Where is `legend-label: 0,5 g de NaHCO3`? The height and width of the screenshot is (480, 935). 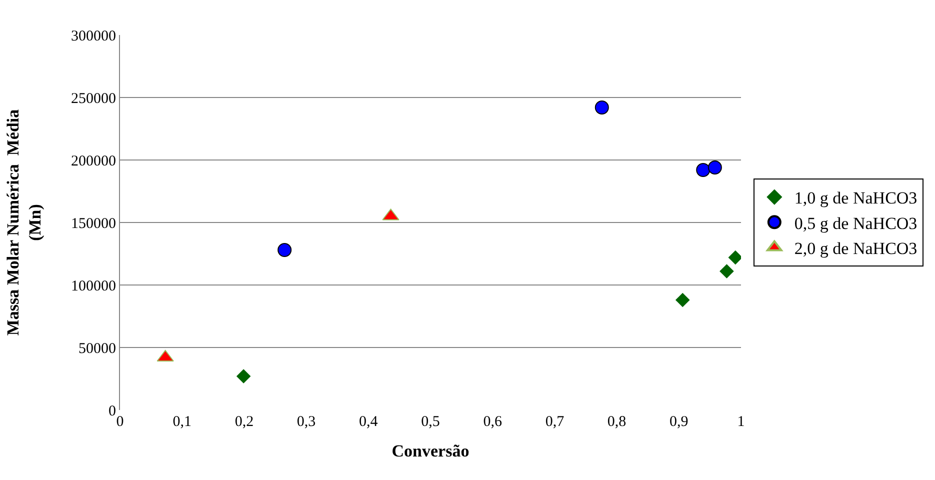
legend-label: 0,5 g de NaHCO3 is located at coordinates (856, 223).